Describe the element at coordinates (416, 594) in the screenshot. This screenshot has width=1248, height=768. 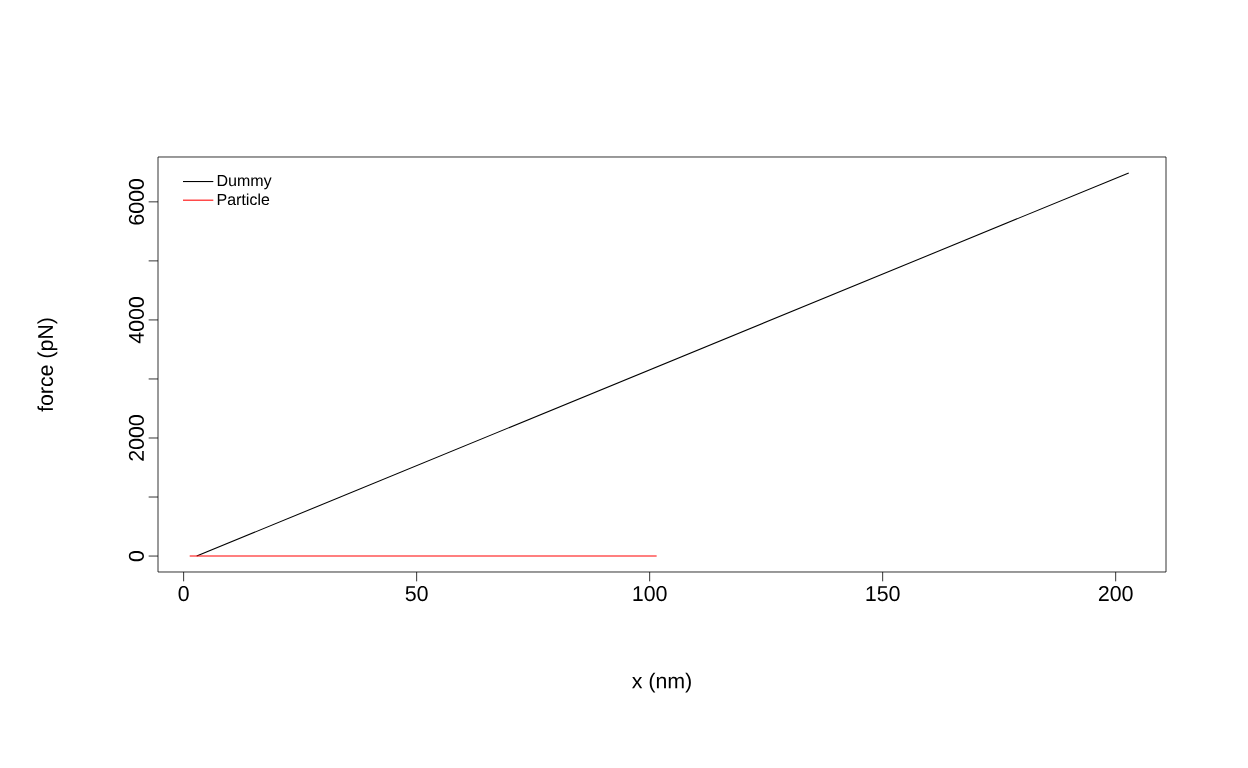
I see `x-tick-label: 50` at that location.